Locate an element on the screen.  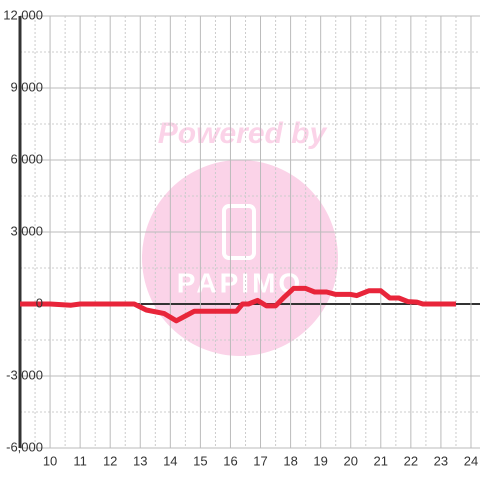
x-tick-label: 10 is located at coordinates (50, 460).